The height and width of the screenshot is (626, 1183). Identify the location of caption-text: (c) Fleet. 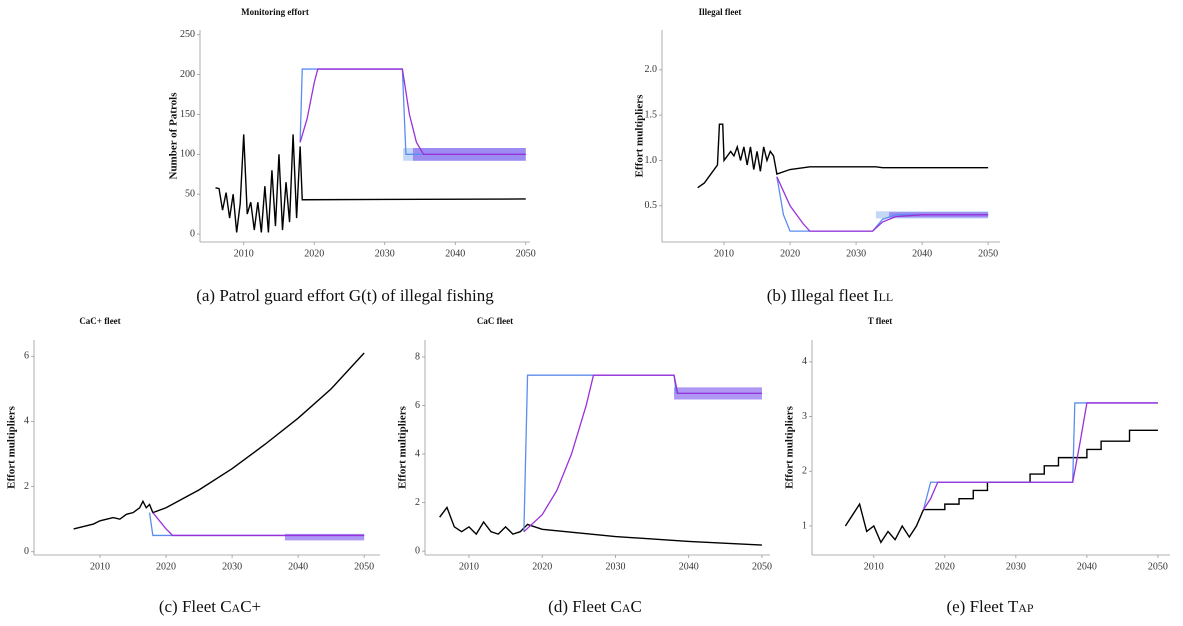
(187, 606).